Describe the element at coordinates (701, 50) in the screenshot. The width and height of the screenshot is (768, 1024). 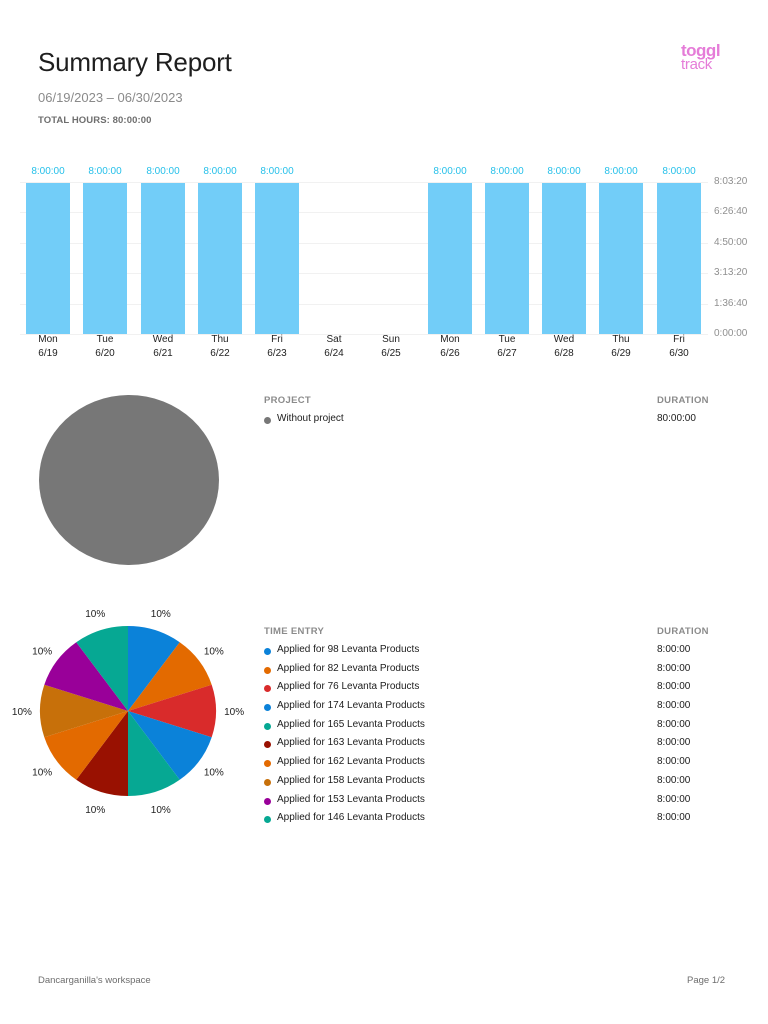
I see `logo-wordmark-toggl: toggl` at that location.